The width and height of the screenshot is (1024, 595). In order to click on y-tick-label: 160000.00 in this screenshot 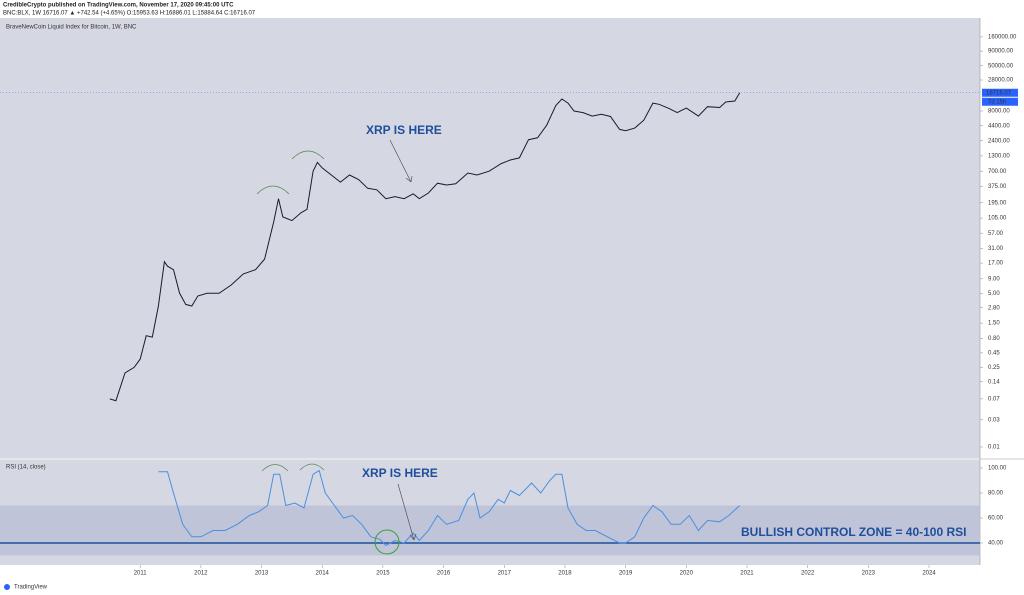, I will do `click(1002, 37)`.